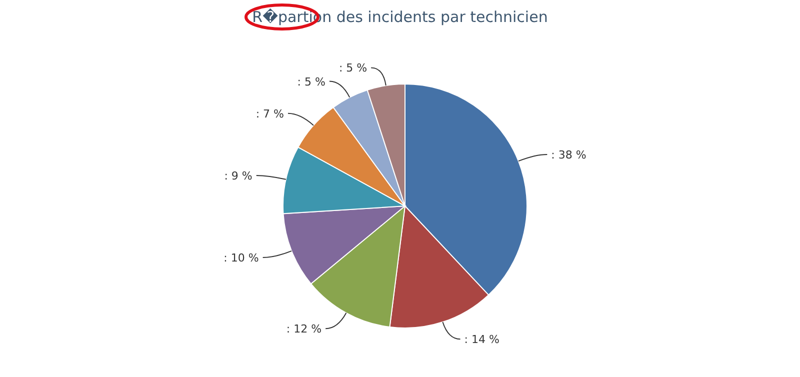  Describe the element at coordinates (241, 258) in the screenshot. I see `data-label: : 10 %` at that location.